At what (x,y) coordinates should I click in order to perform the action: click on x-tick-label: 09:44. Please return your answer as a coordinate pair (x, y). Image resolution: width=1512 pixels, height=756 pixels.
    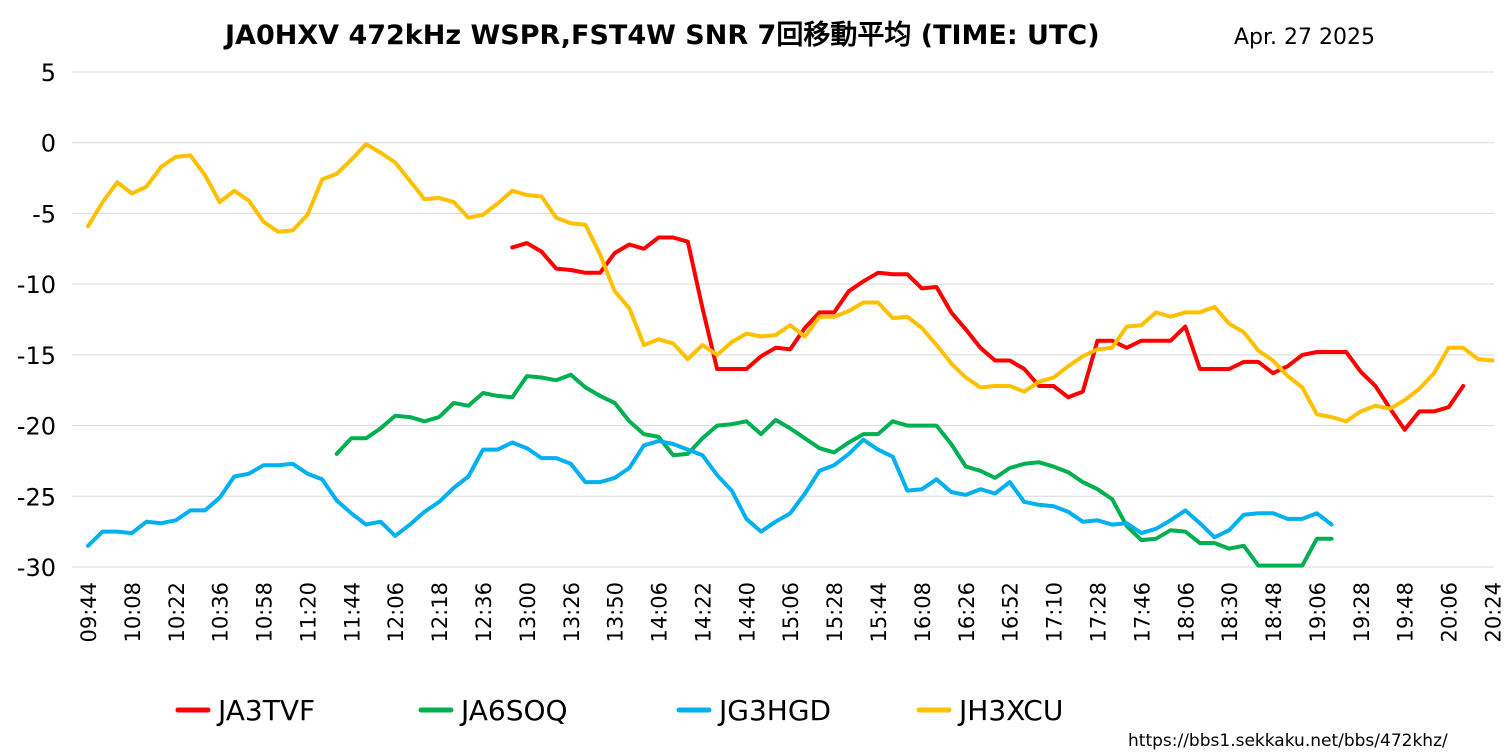
    Looking at the image, I should click on (89, 612).